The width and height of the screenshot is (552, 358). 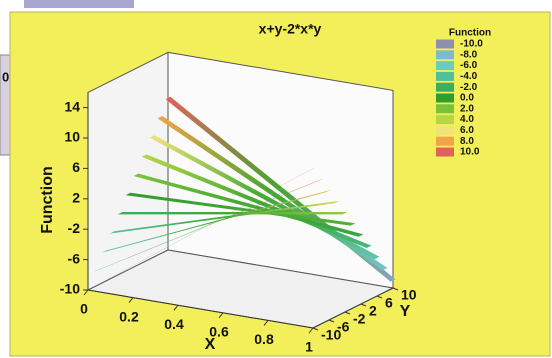 What do you see at coordinates (79, 4) in the screenshot?
I see `toolbar-fragment` at bounding box center [79, 4].